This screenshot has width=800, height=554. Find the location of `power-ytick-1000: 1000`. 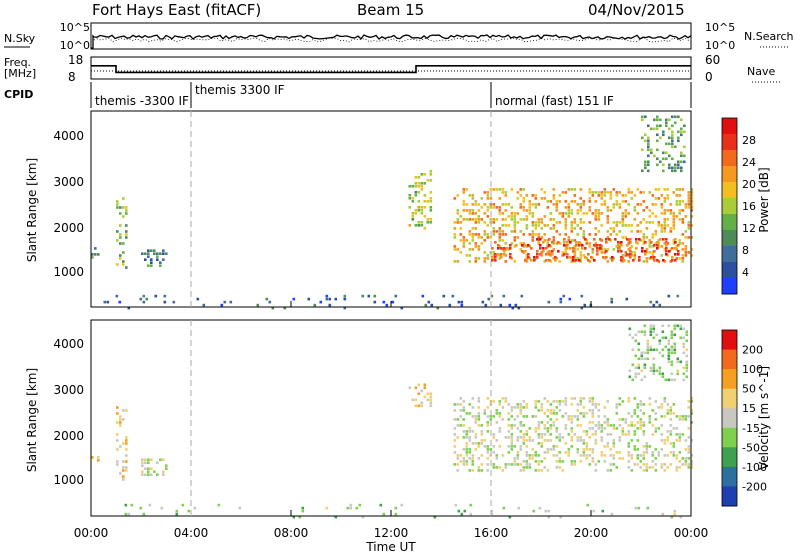

power-ytick-1000: 1000 is located at coordinates (68, 272).